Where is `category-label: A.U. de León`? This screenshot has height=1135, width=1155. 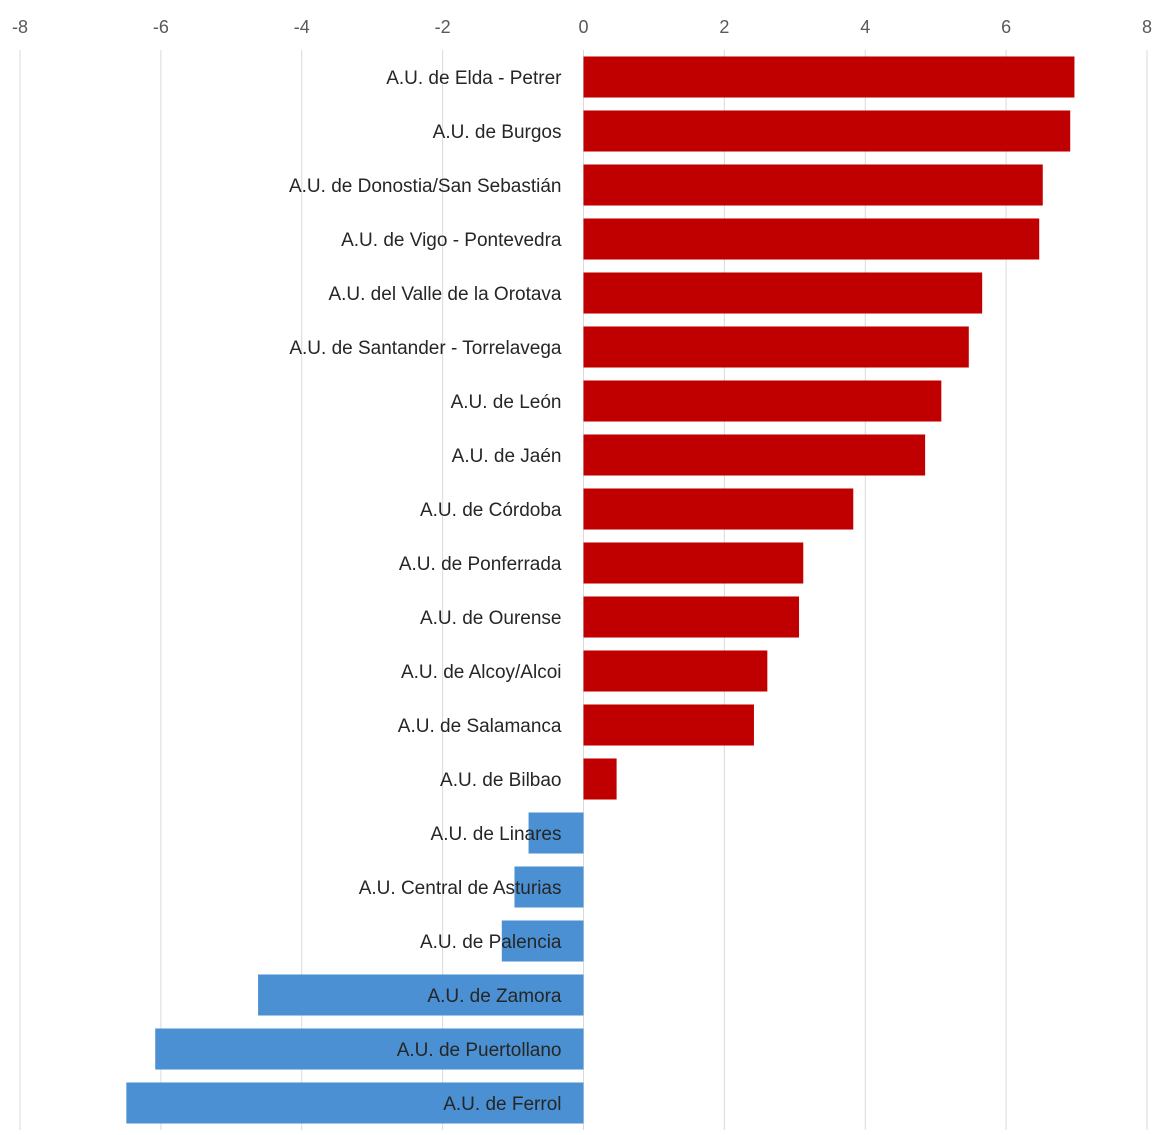 category-label: A.U. de León is located at coordinates (506, 402).